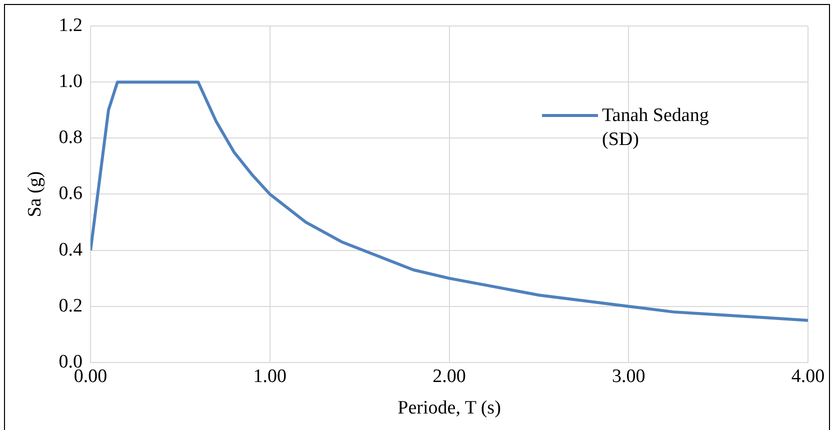  I want to click on x-tick-label: 4.00, so click(808, 376).